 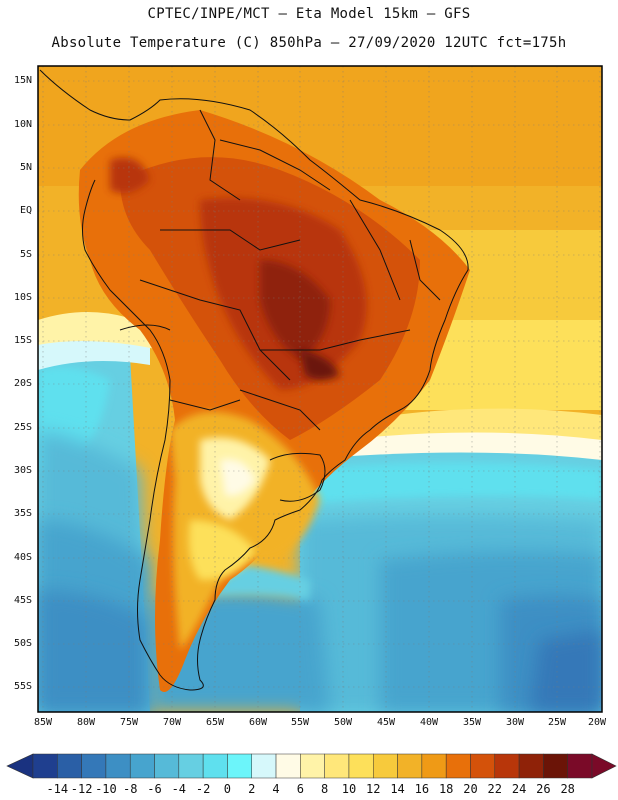 What do you see at coordinates (597, 722) in the screenshot?
I see `lon-label: 20W` at bounding box center [597, 722].